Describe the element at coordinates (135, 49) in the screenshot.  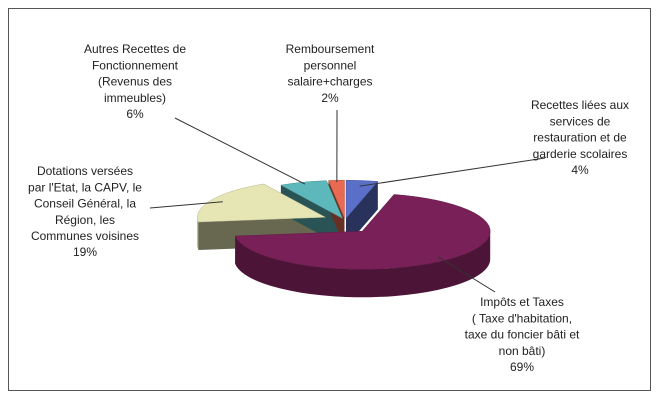
I see `slice-label: Autres Recettes de` at that location.